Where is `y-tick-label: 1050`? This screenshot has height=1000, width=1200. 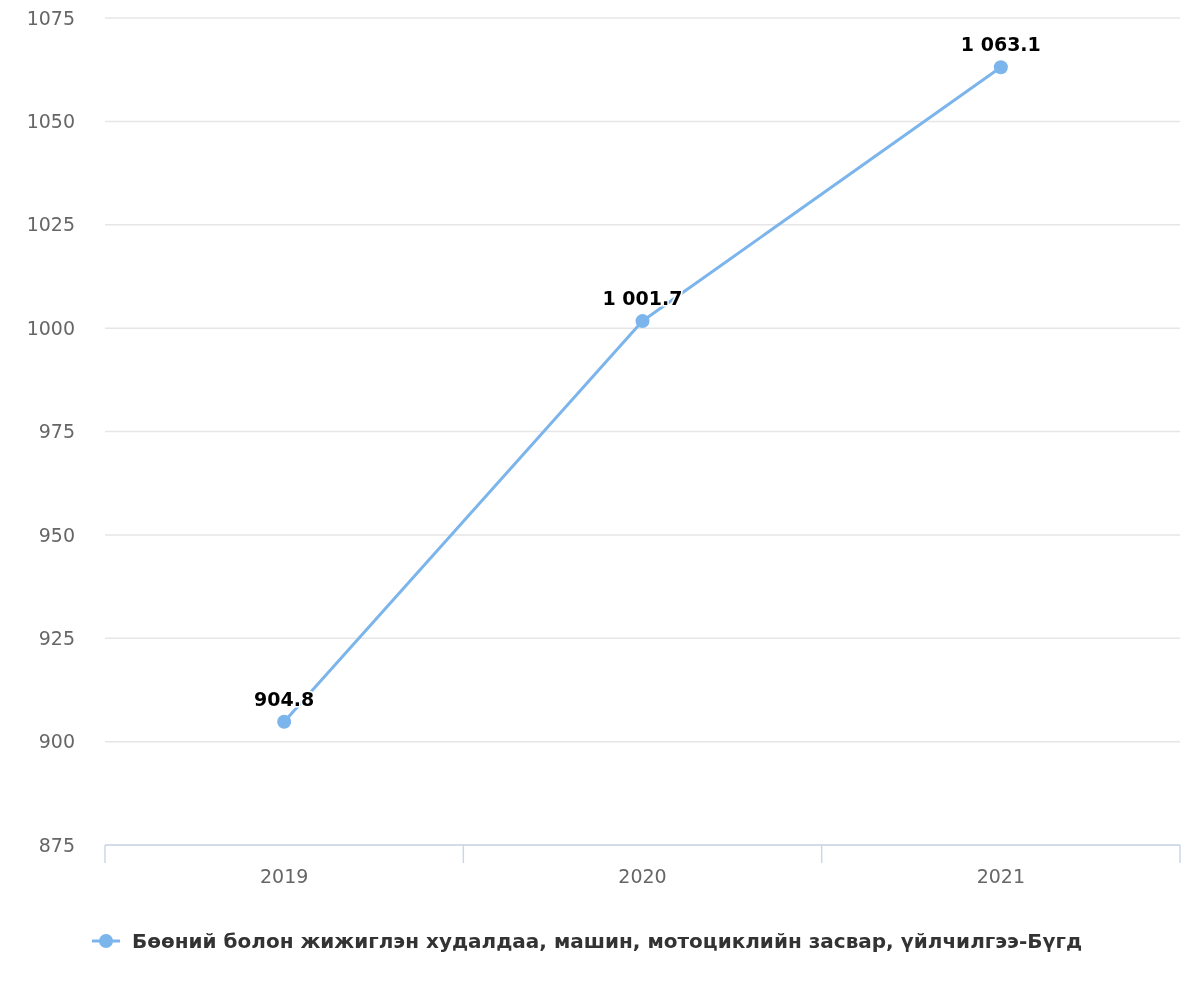 y-tick-label: 1050 is located at coordinates (50, 121).